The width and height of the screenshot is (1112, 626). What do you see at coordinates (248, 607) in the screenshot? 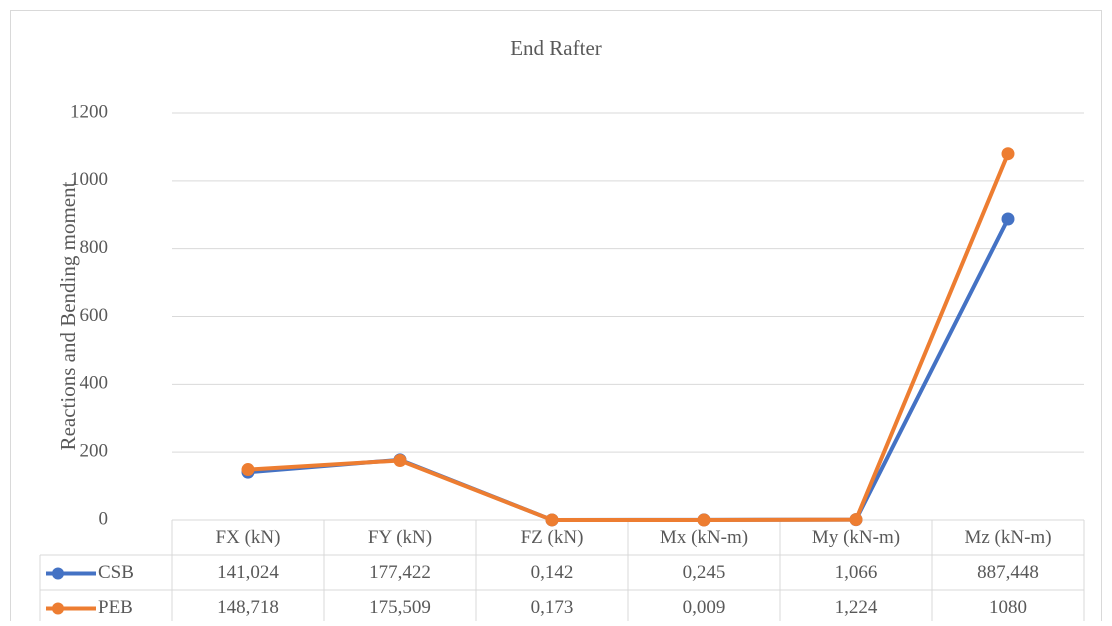
I see `table-cell: 148,718` at bounding box center [248, 607].